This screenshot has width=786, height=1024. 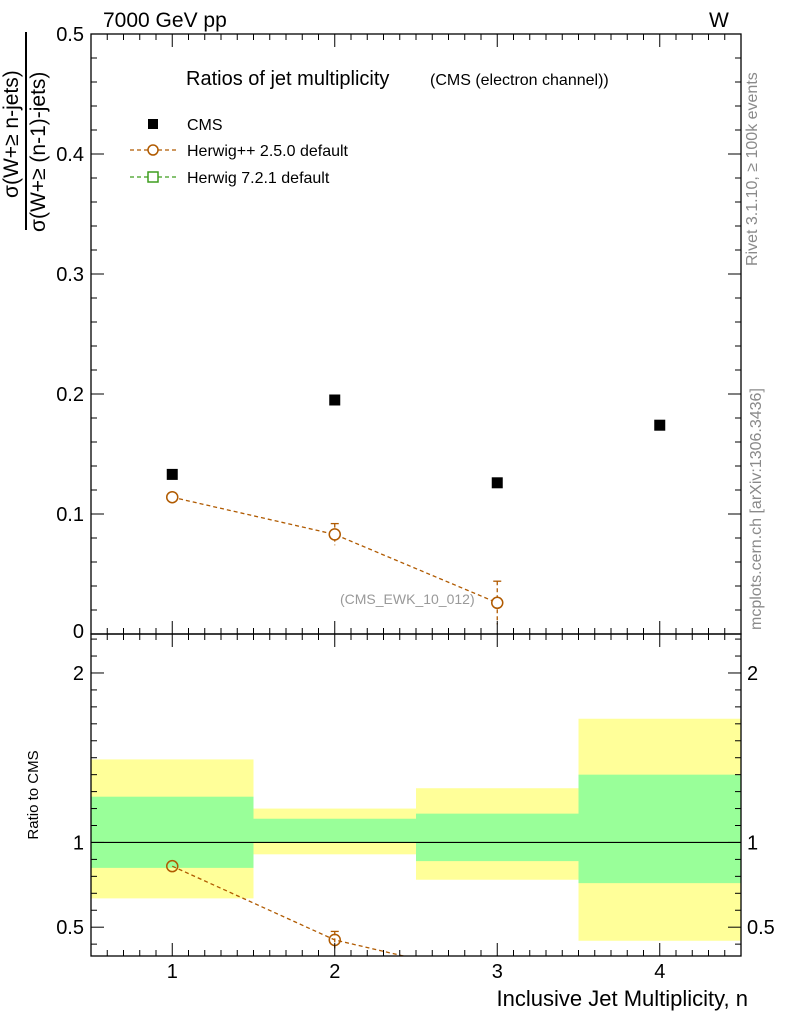 I want to click on legend-label-2: Herwig++ 2.5.0 default, so click(x=268, y=151).